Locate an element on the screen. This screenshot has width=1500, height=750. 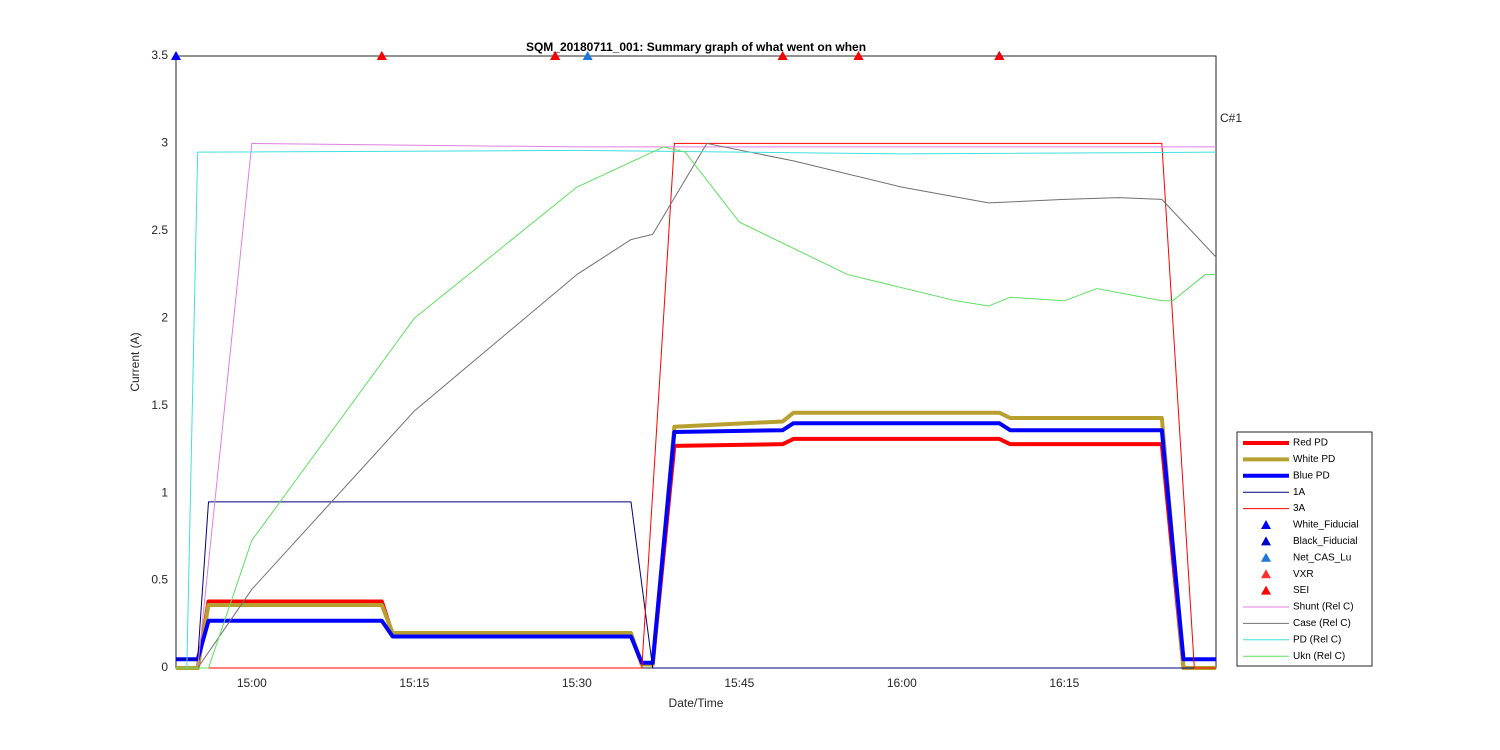
legend-label: White PD is located at coordinates (1314, 459).